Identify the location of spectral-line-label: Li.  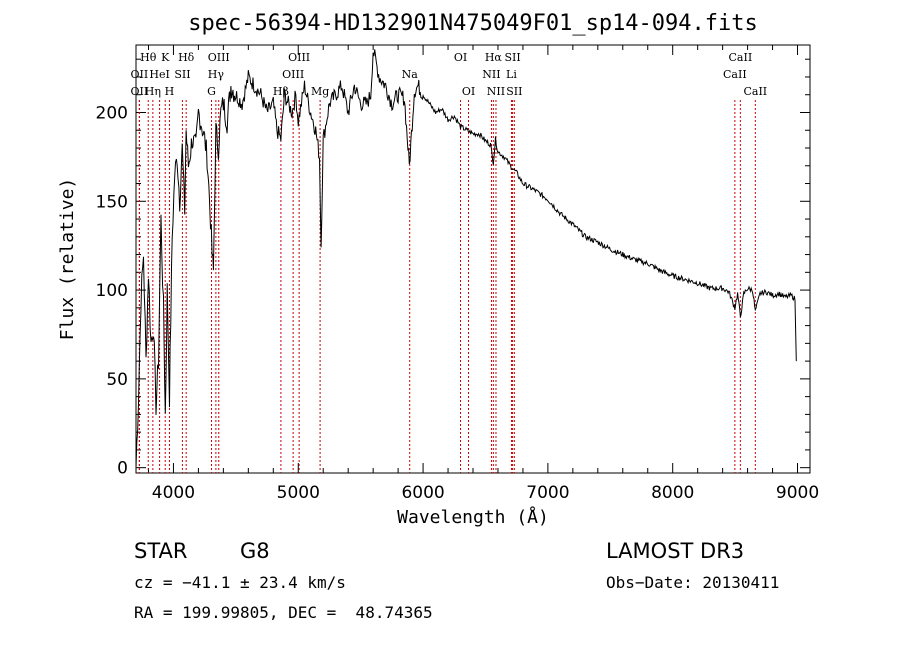
(511, 74).